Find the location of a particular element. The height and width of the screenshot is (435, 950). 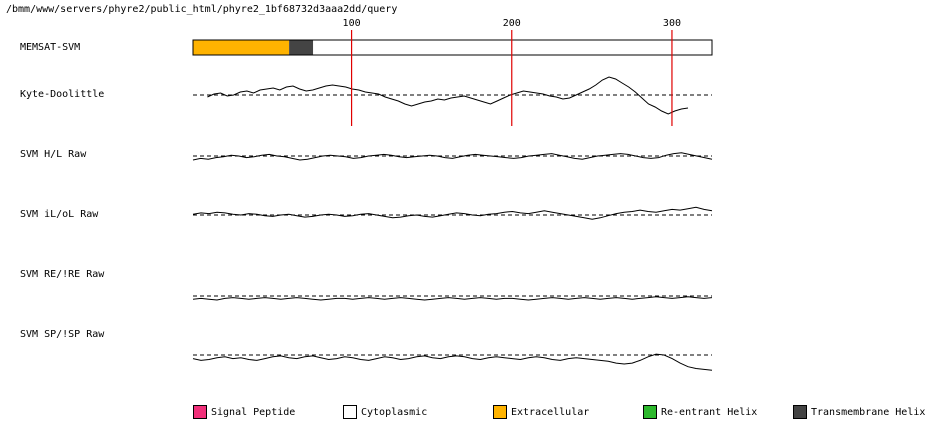

track-label-svm-iloL: SVM iL/oL Raw is located at coordinates (59, 214).